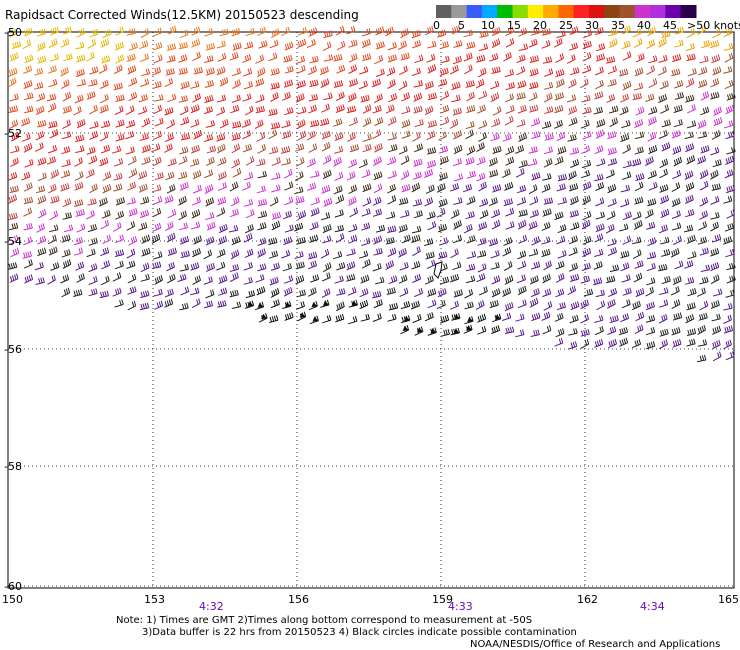  What do you see at coordinates (618, 25) in the screenshot?
I see `legend-tick: 35` at bounding box center [618, 25].